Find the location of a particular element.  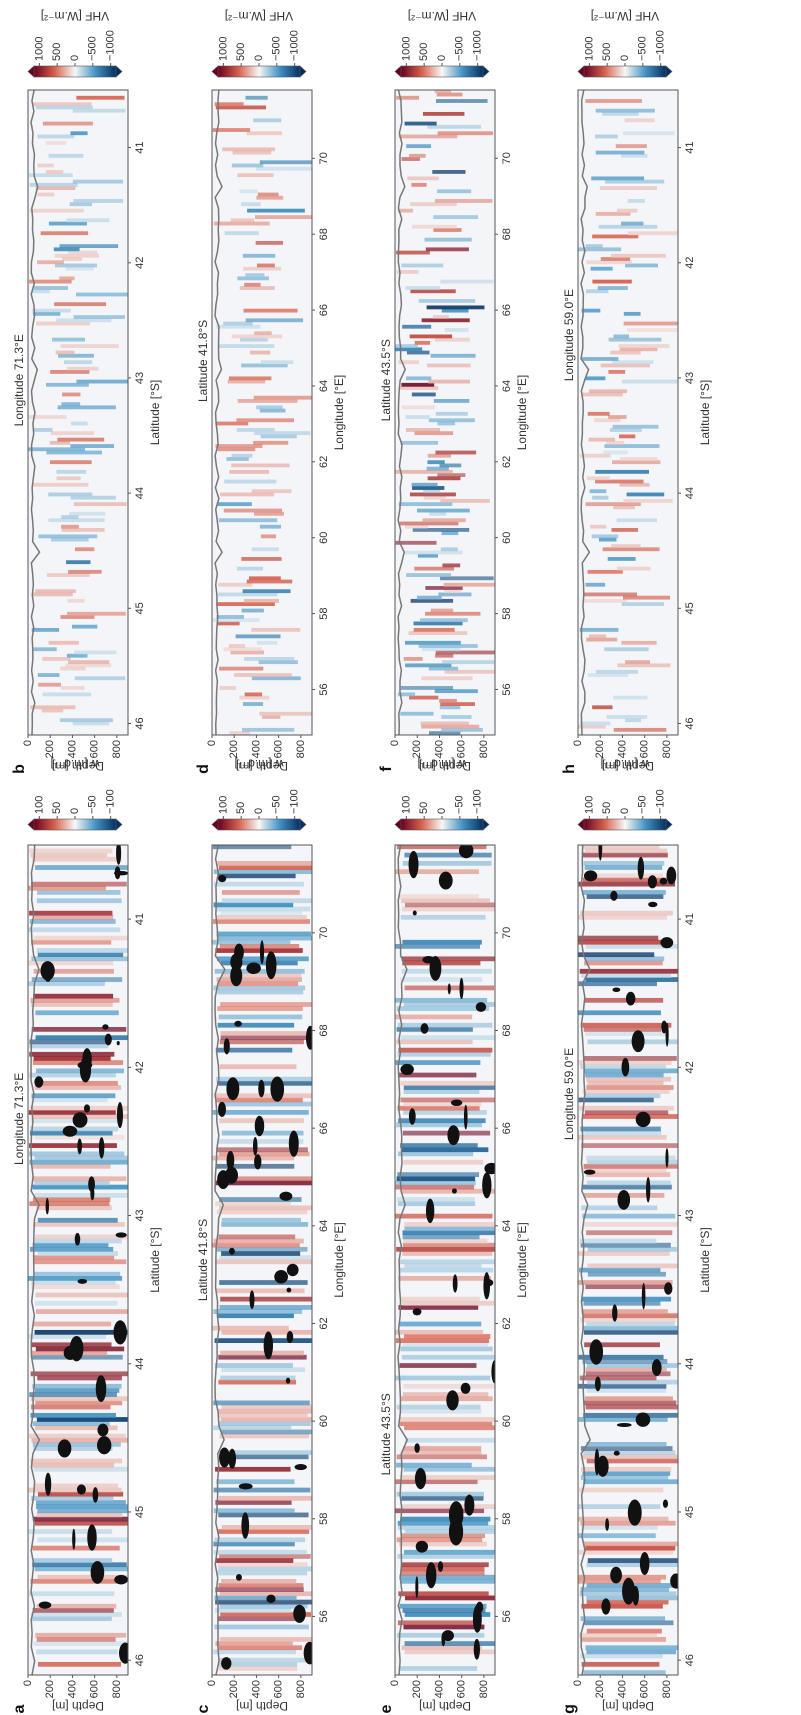

colorbar-extend is located at coordinates (669, 71).